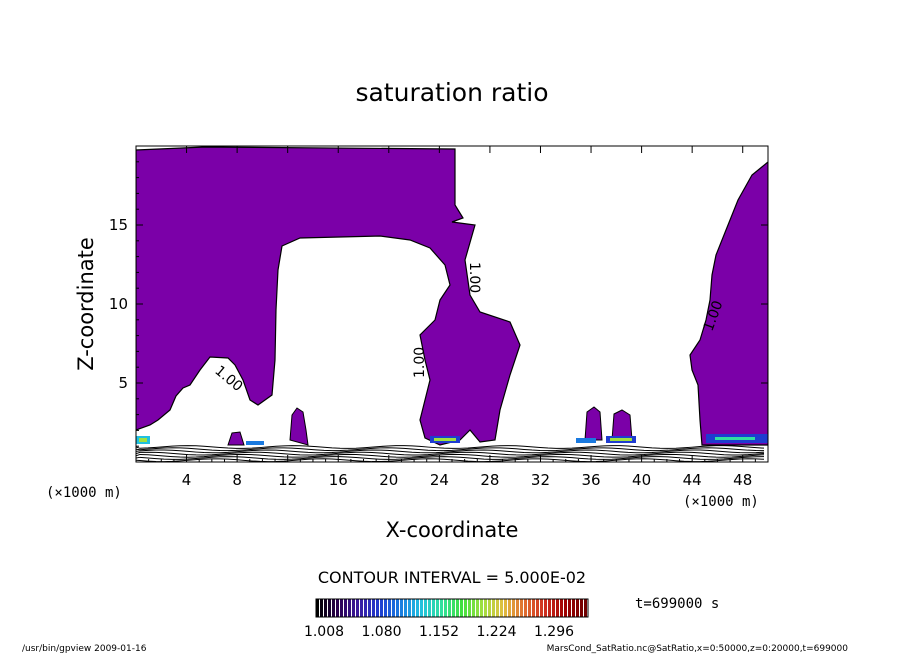  What do you see at coordinates (287, 480) in the screenshot?
I see `x-tick-label: 12` at bounding box center [287, 480].